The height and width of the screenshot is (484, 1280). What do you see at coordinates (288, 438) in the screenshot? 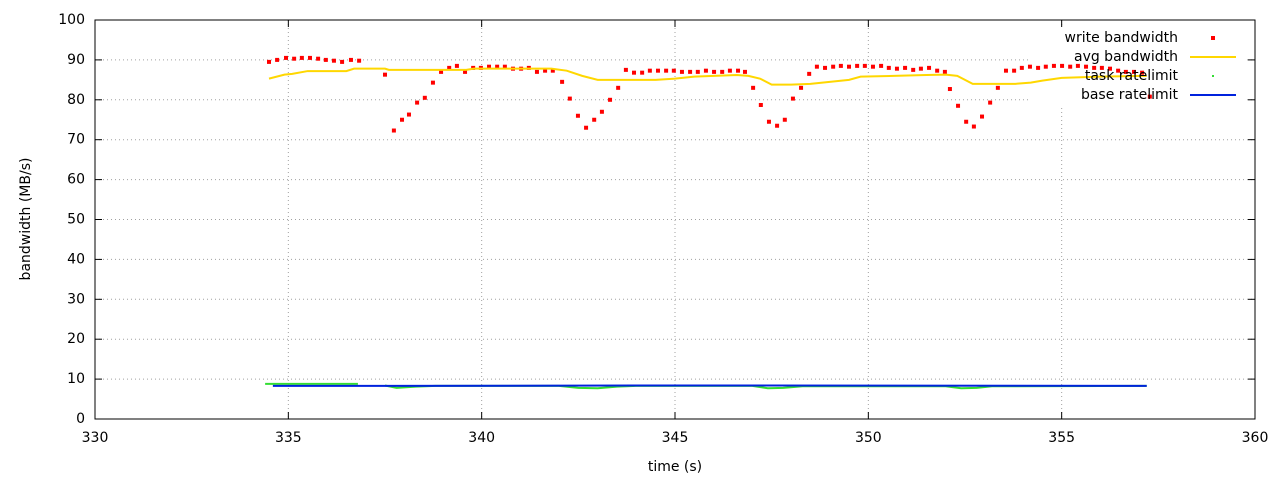
I see `x-tick-label: 335` at bounding box center [288, 438].